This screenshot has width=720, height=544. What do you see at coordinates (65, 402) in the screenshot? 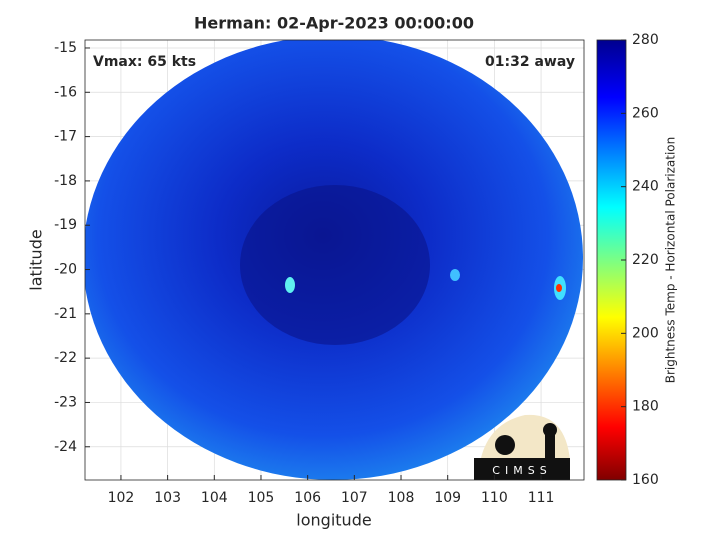
I see `y-tick-label: -23` at bounding box center [65, 402].